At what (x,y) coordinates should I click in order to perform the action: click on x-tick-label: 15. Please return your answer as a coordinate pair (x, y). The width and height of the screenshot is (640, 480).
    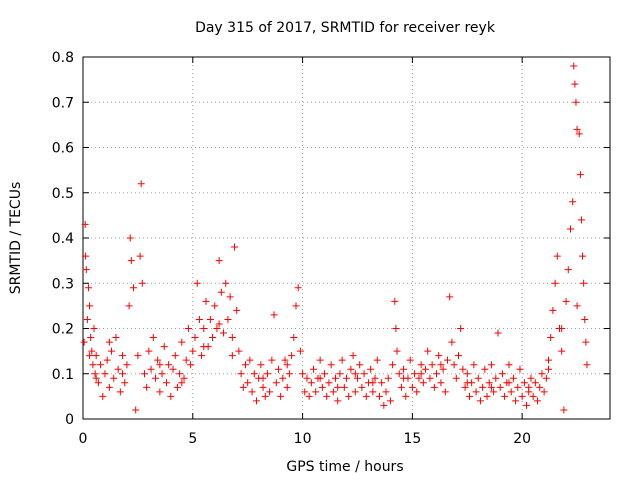
    Looking at the image, I should click on (412, 439).